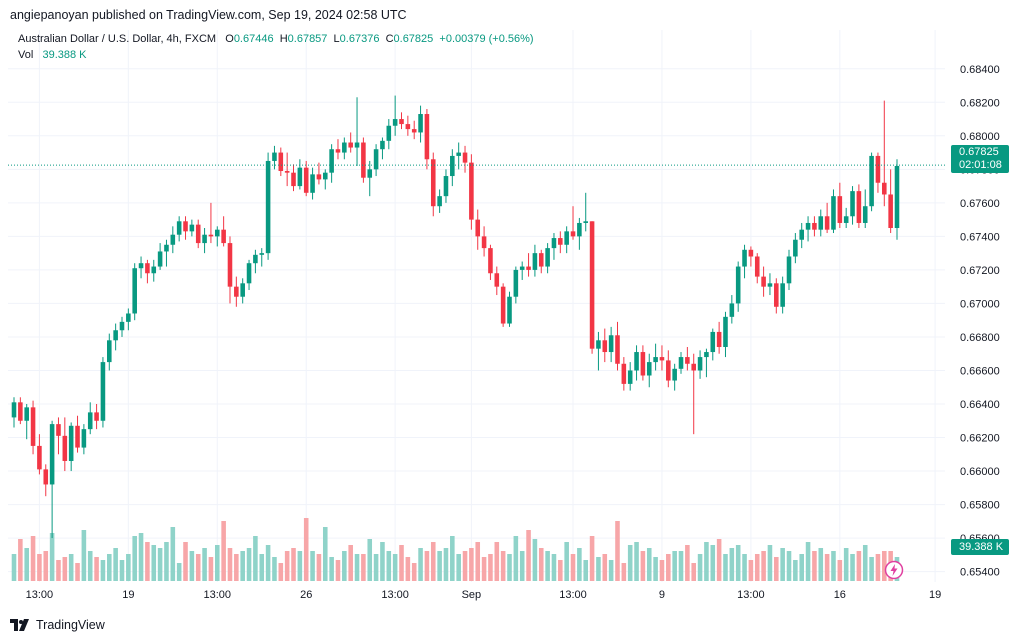 The width and height of the screenshot is (1024, 641). I want to click on volume-legend: Vol 39.388 K, so click(52, 55).